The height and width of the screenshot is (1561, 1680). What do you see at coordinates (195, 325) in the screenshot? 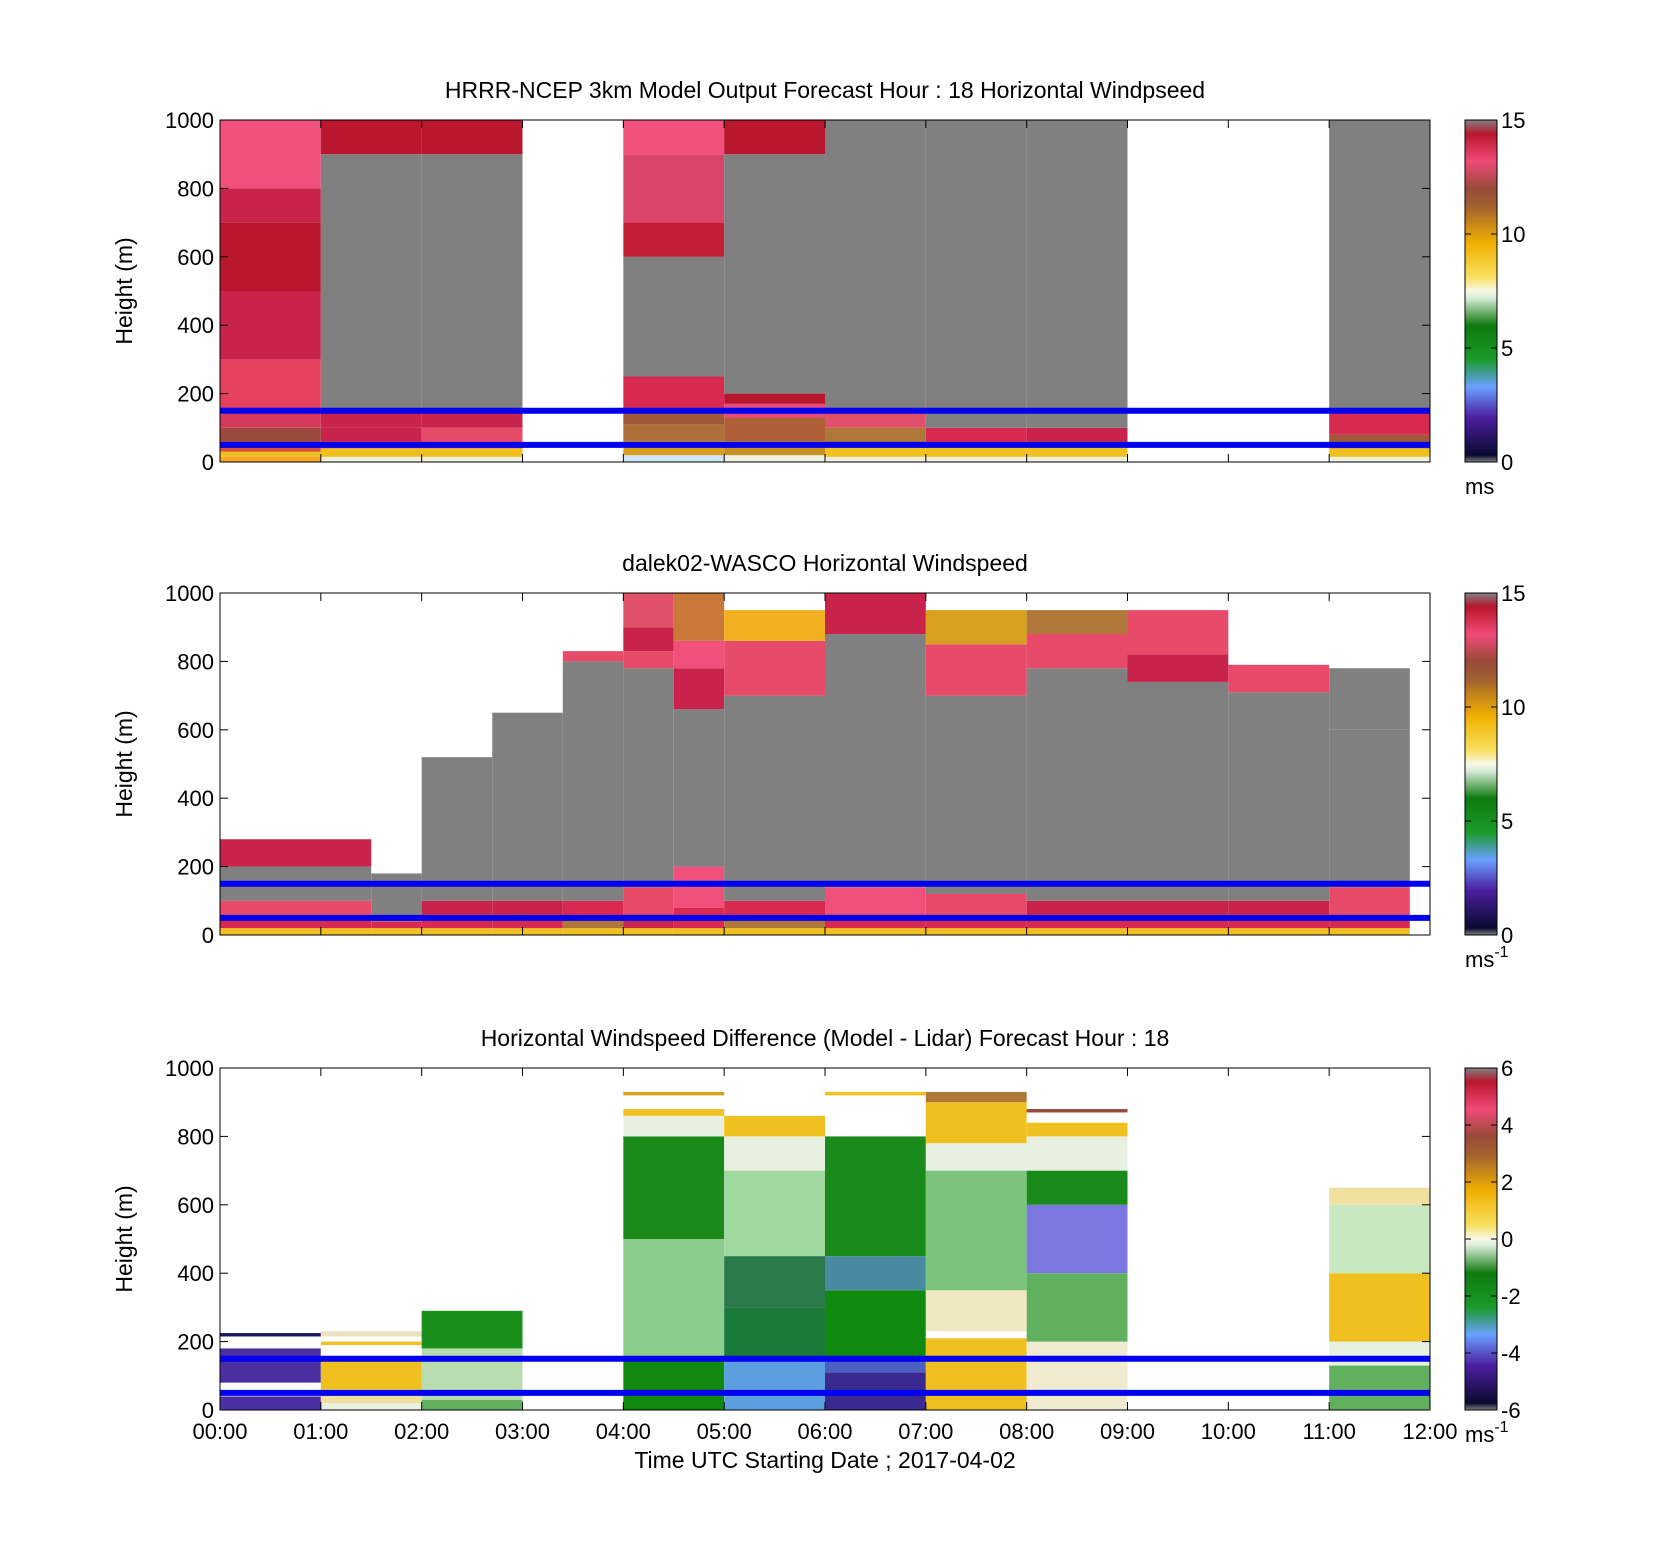
I see `y-tick-label: 400` at bounding box center [195, 325].